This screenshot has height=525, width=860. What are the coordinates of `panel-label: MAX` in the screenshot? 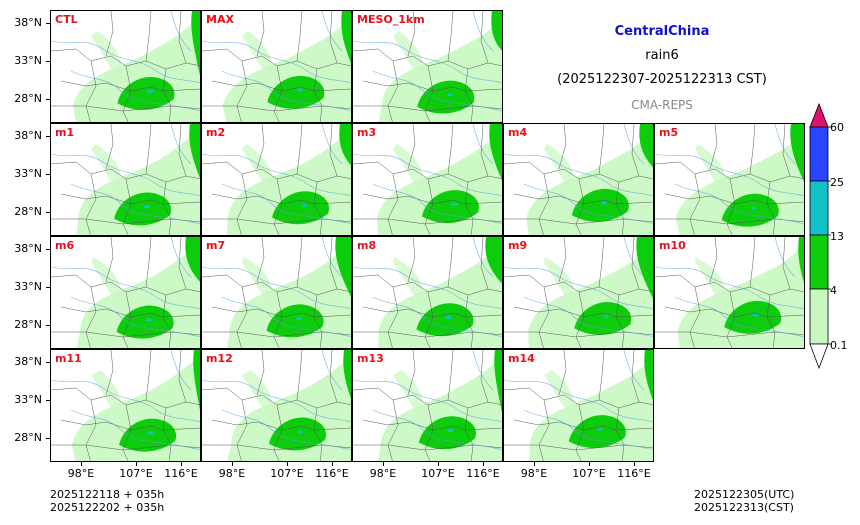 It's located at (220, 19).